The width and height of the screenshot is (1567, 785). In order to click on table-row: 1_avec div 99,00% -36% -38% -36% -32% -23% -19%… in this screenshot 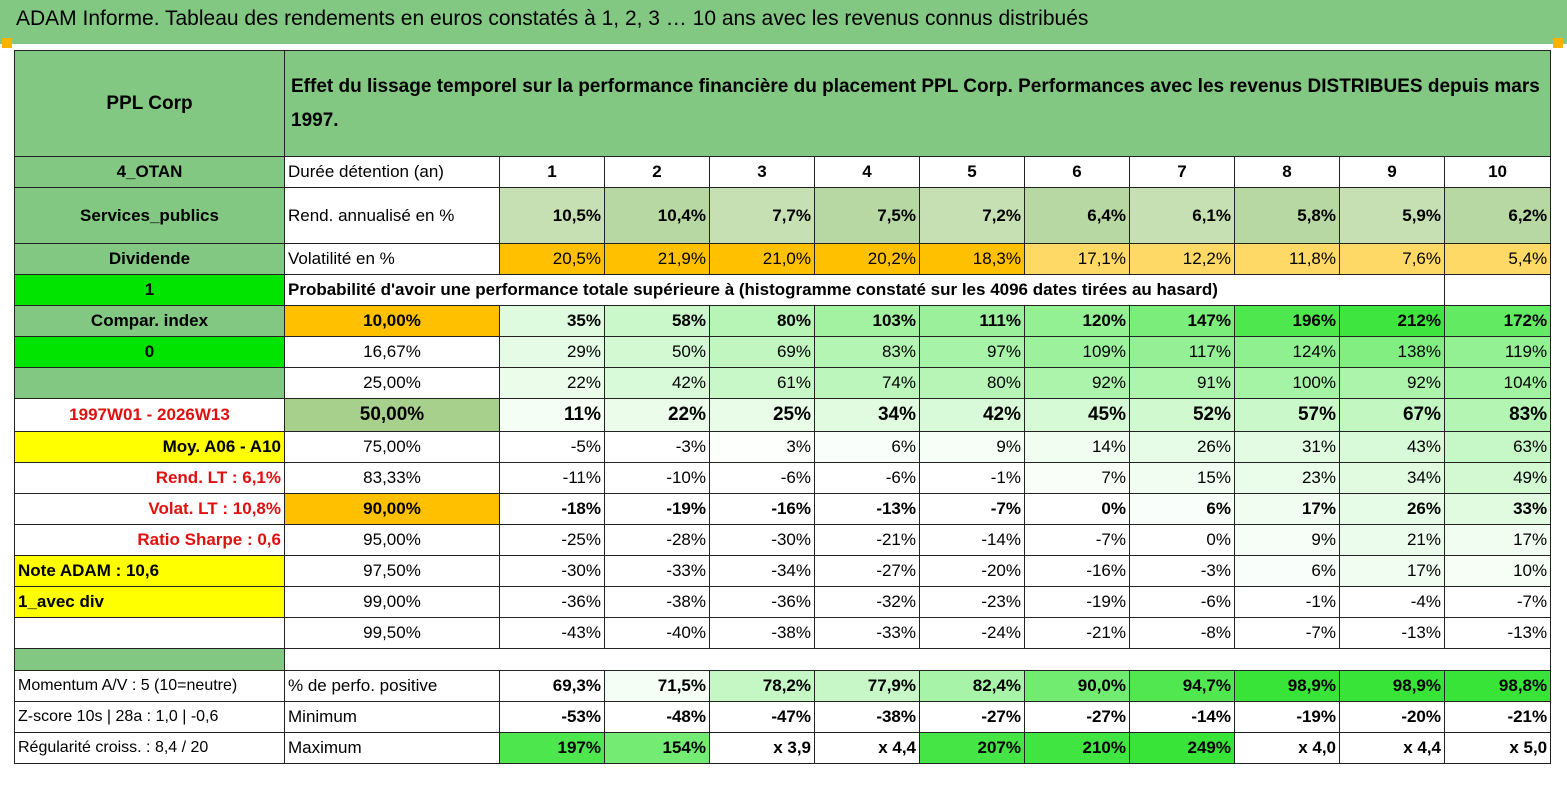, I will do `click(783, 602)`.